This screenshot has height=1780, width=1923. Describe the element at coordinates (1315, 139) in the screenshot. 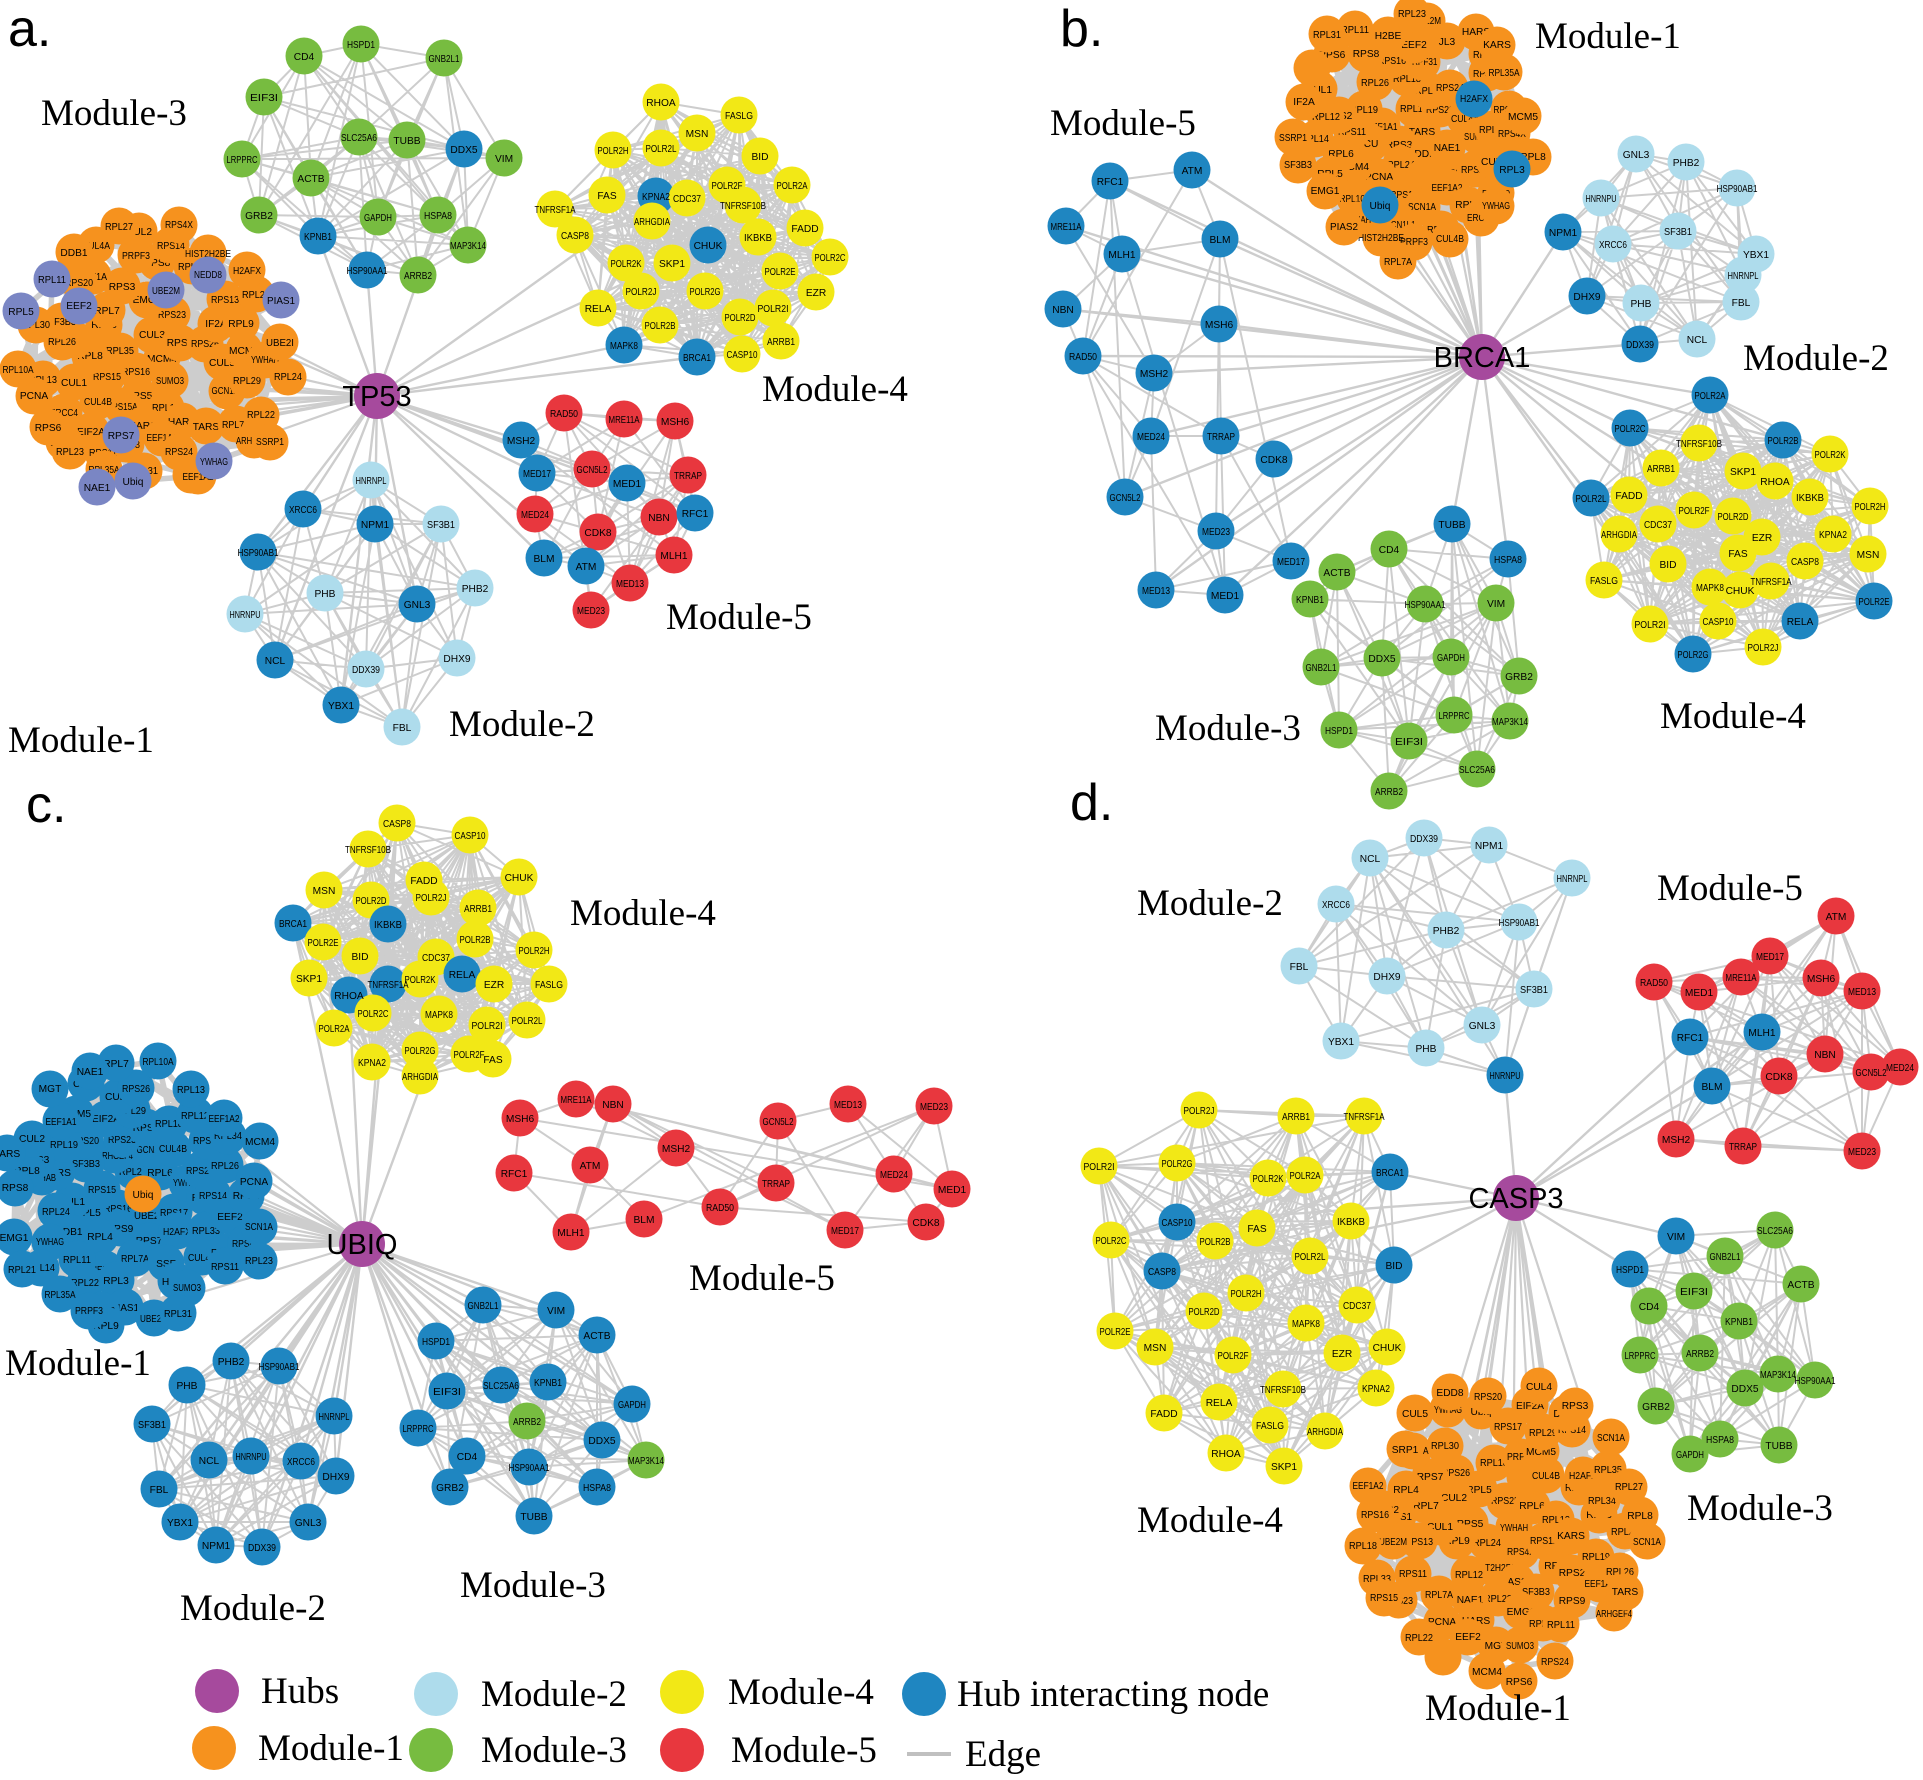

I see `svg-text: RPL14` at that location.